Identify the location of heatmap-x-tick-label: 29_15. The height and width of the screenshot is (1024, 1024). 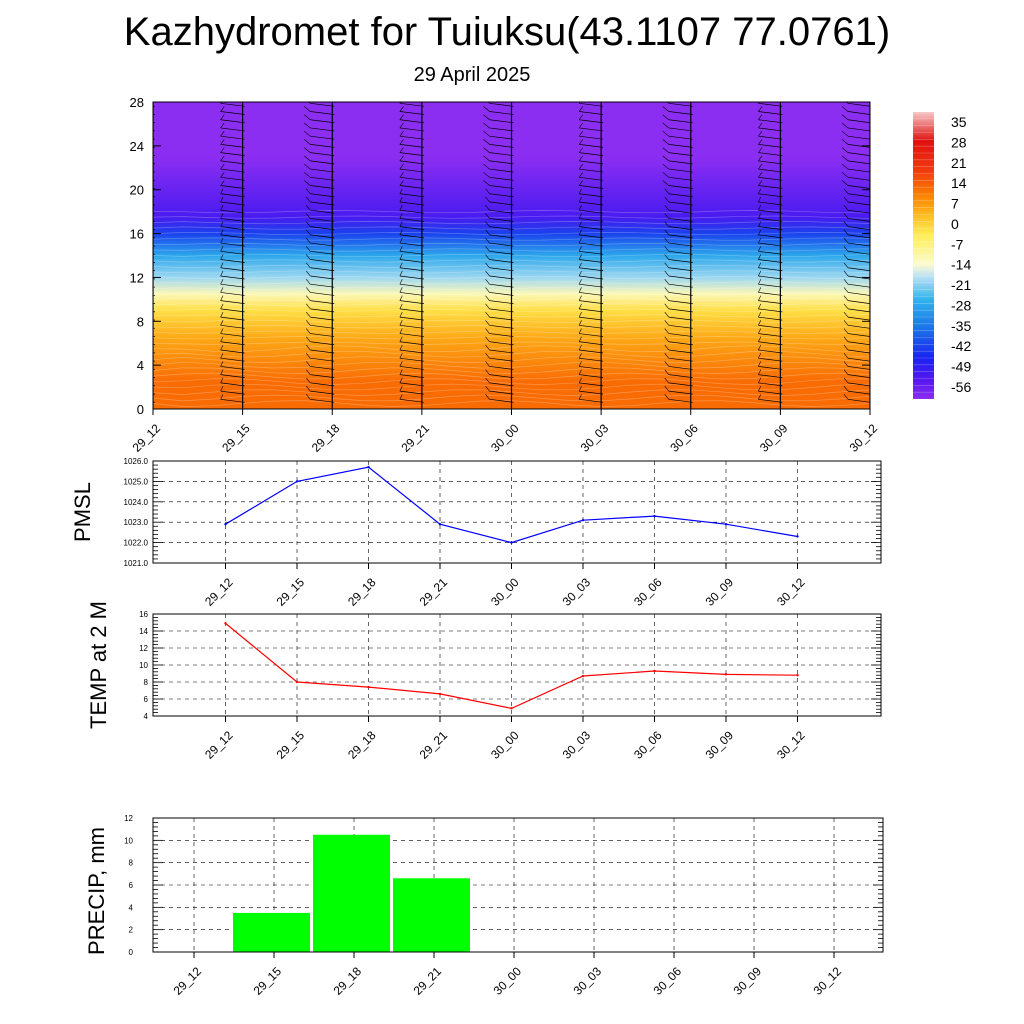
(236, 438).